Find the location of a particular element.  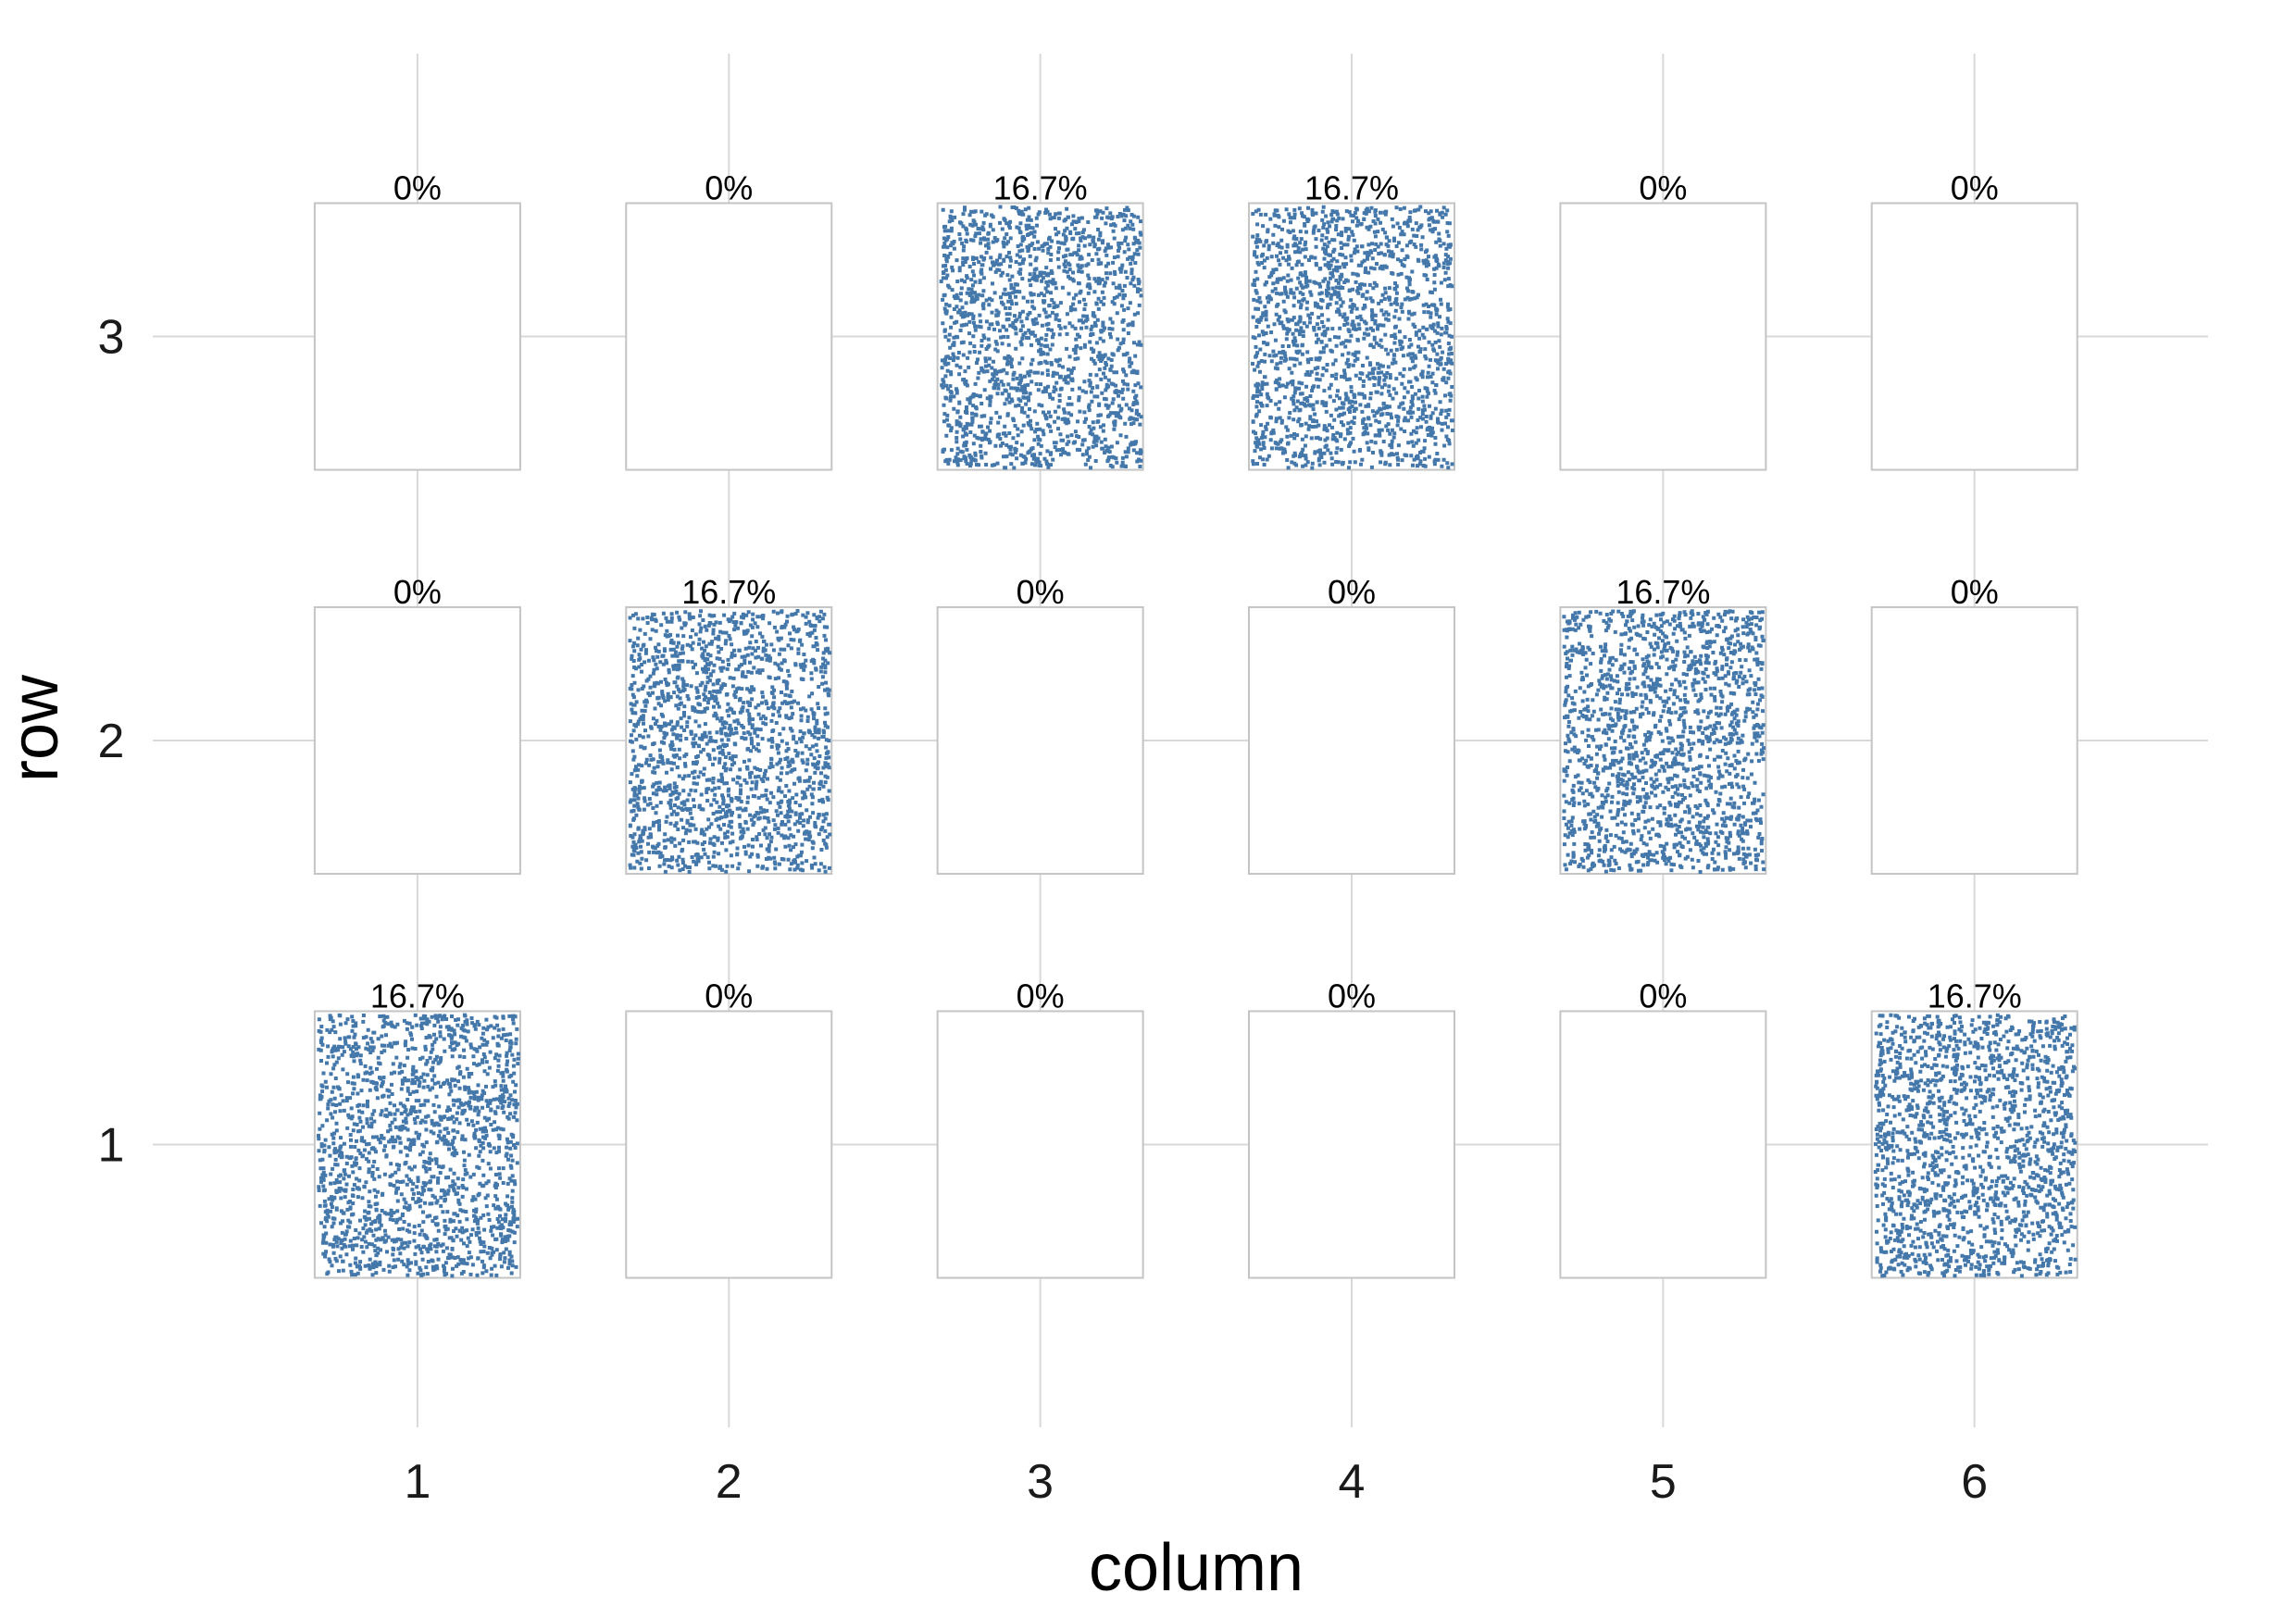

cell-r2-c6 is located at coordinates (1974, 740).